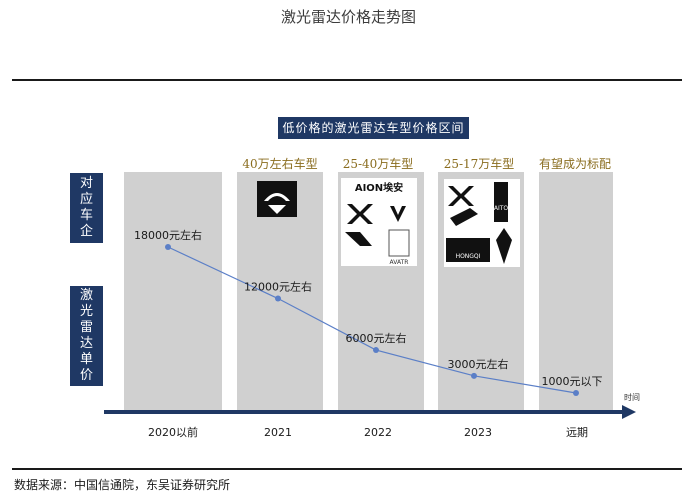 This screenshot has height=500, width=697. I want to click on column-header-2023: 25-17万车型, so click(479, 164).